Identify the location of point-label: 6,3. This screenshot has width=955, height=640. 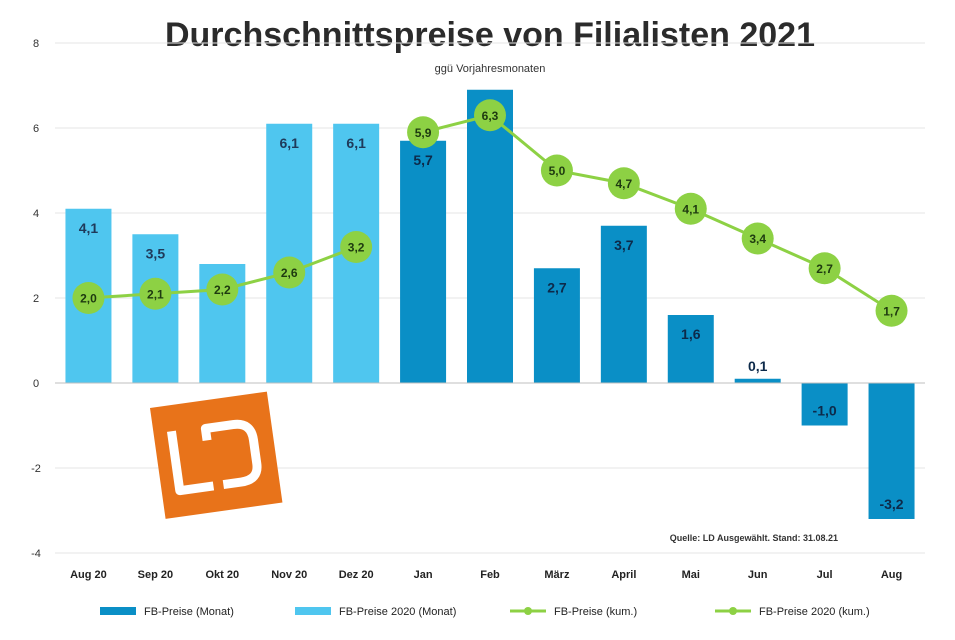
(490, 116).